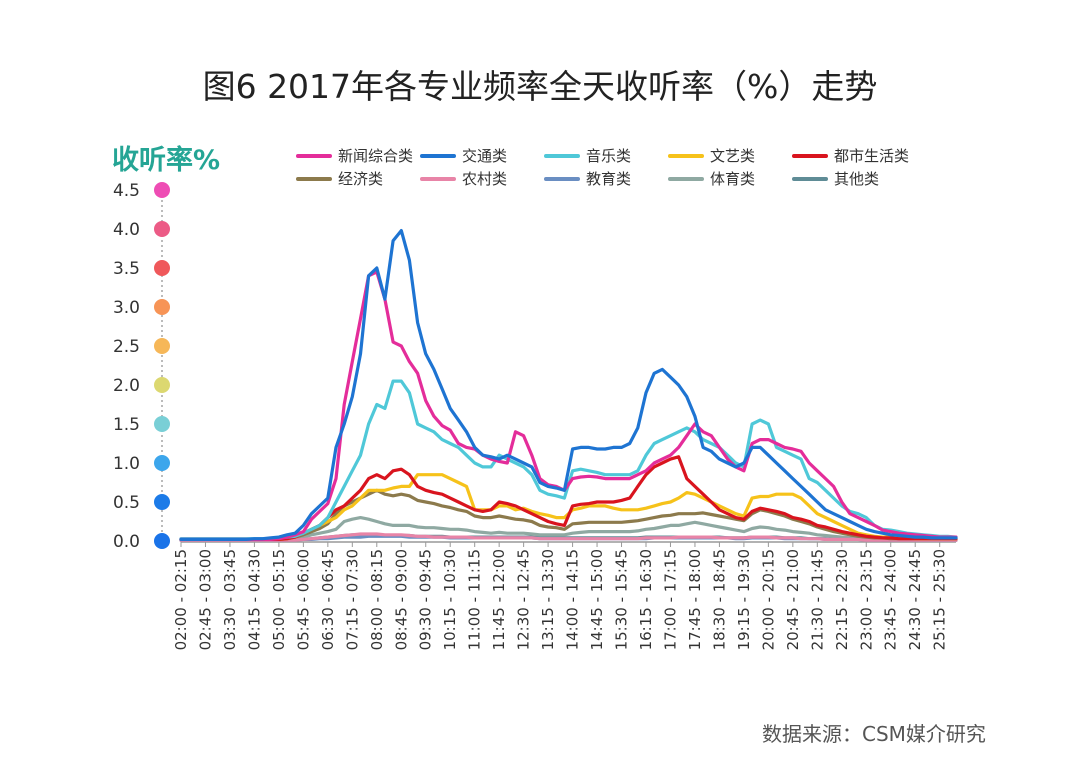 This screenshot has height=775, width=1080. I want to click on x-tick-label: 23:45 - 24:00, so click(891, 599).